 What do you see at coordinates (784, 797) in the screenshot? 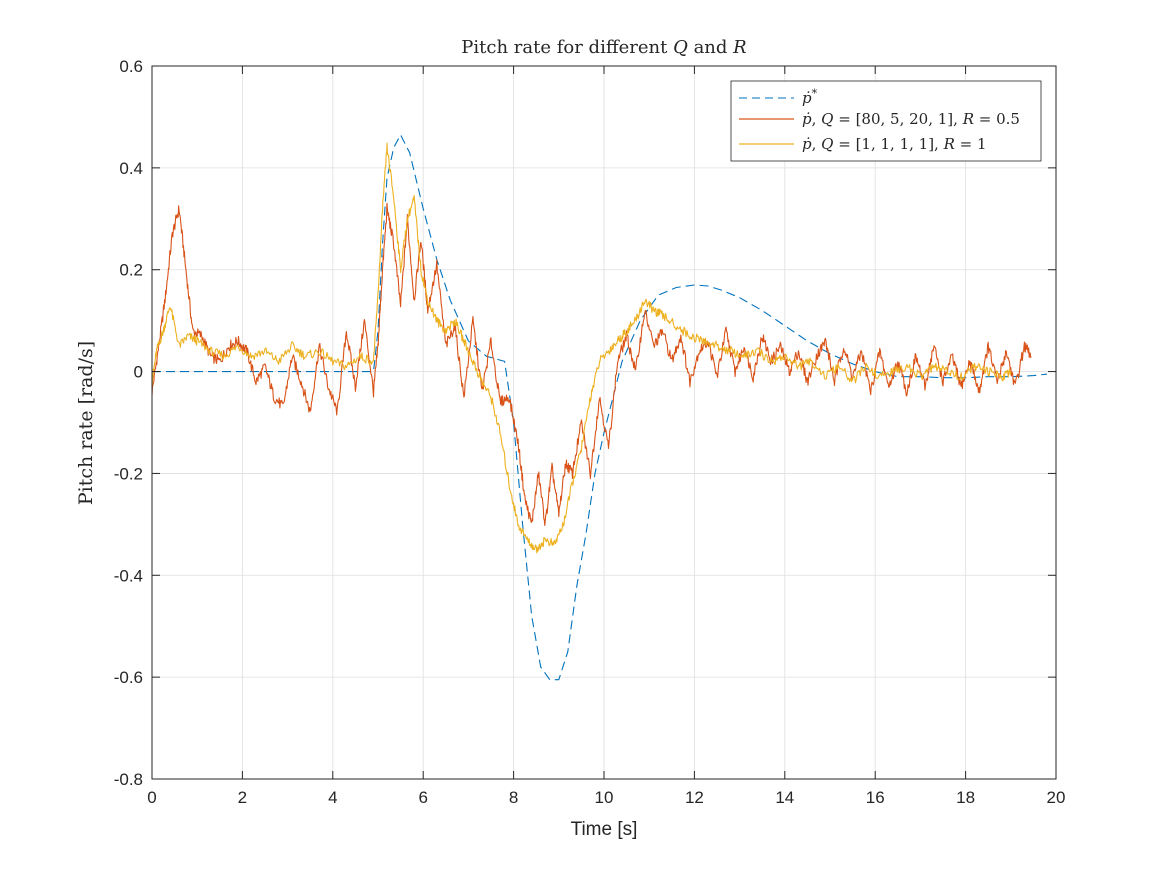
I see `x-tick-label: 14` at bounding box center [784, 797].